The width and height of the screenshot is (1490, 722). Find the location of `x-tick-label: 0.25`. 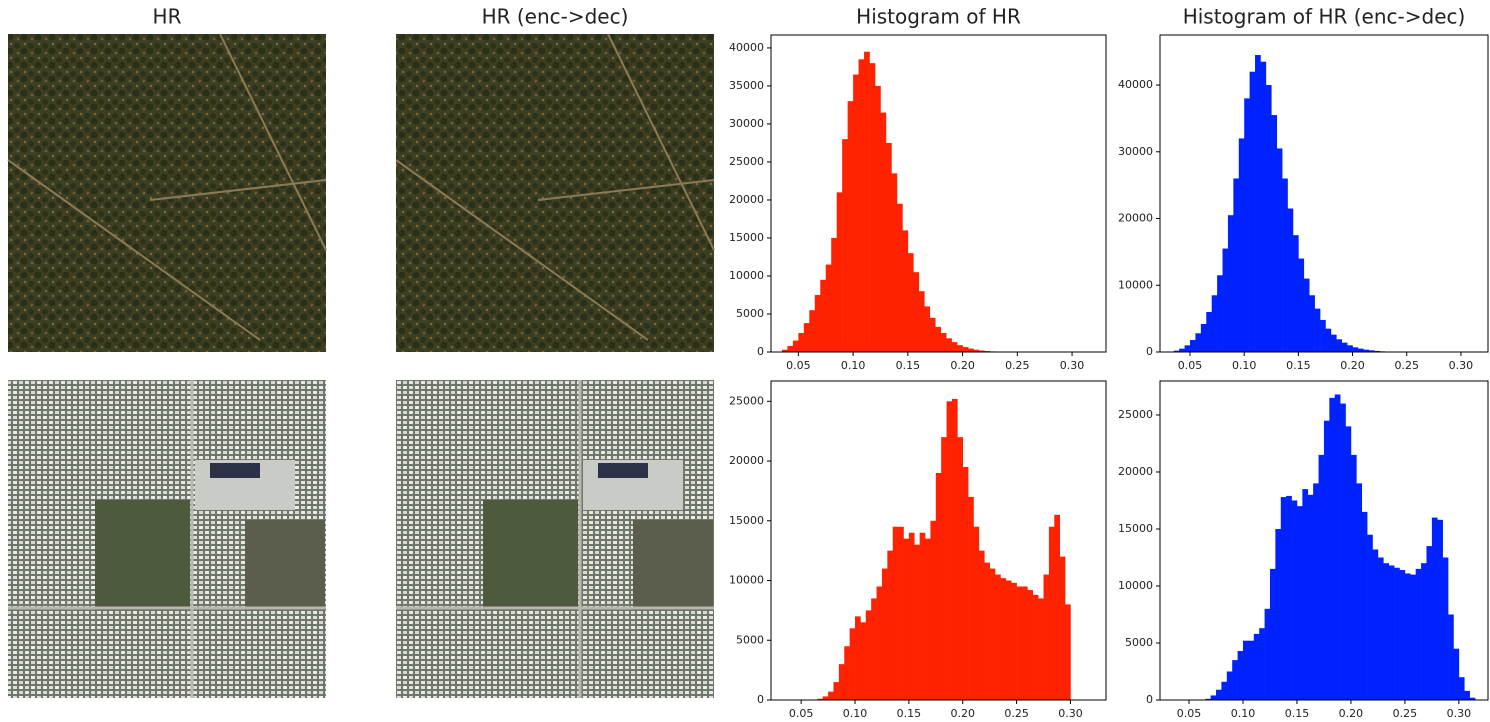

x-tick-label: 0.25 is located at coordinates (1016, 713).